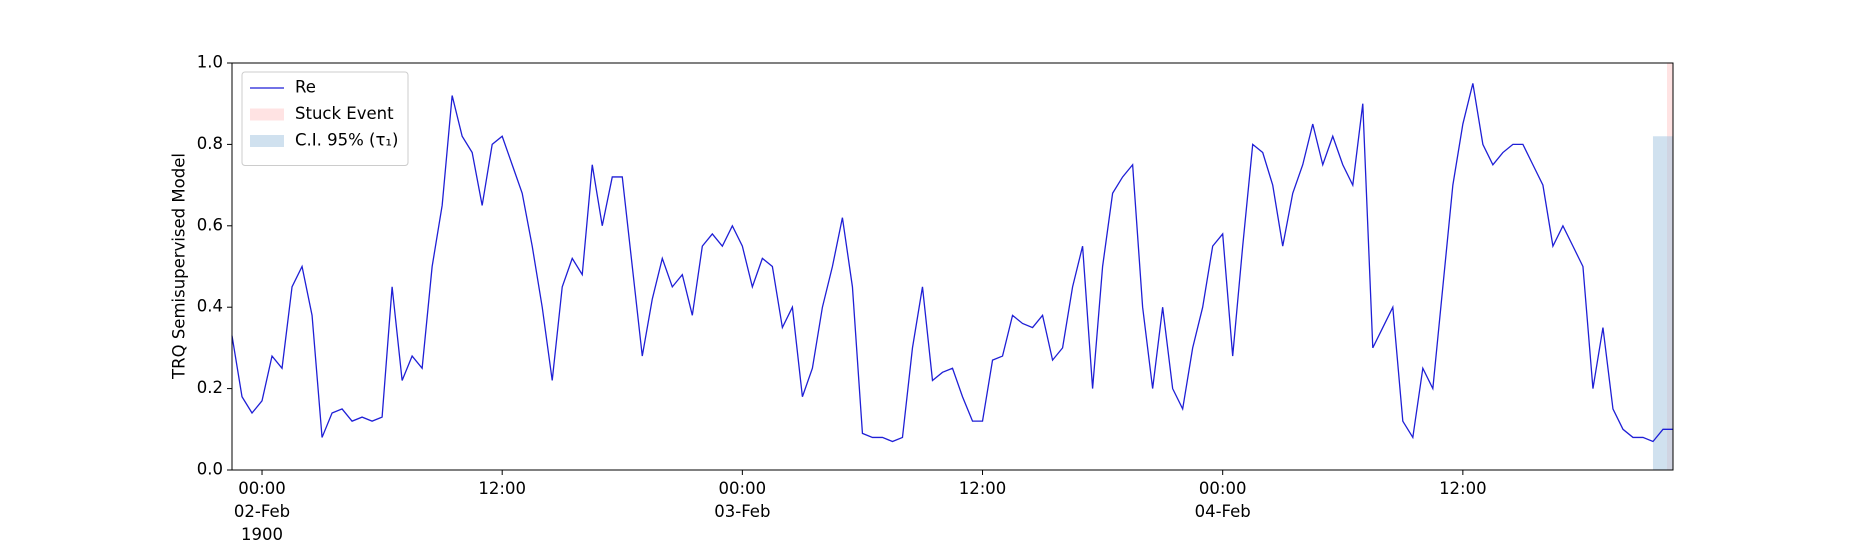 The image size is (1850, 546). What do you see at coordinates (210, 62) in the screenshot?
I see `y-tick-label: 1.0` at bounding box center [210, 62].